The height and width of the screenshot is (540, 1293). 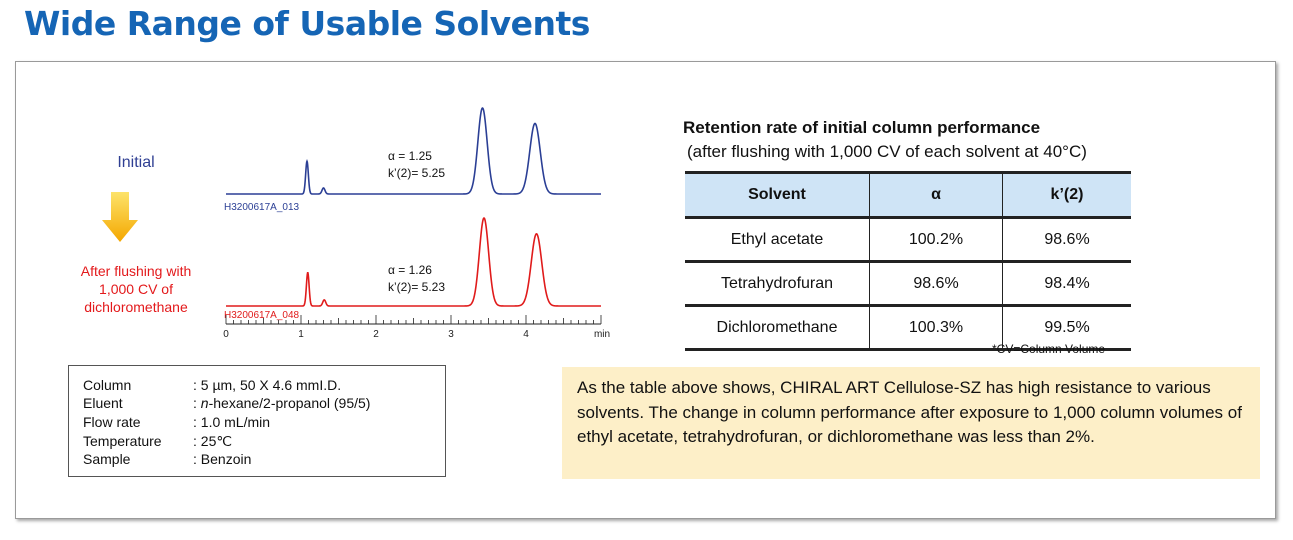 What do you see at coordinates (777, 195) in the screenshot?
I see `header-solvent: Solvent` at bounding box center [777, 195].